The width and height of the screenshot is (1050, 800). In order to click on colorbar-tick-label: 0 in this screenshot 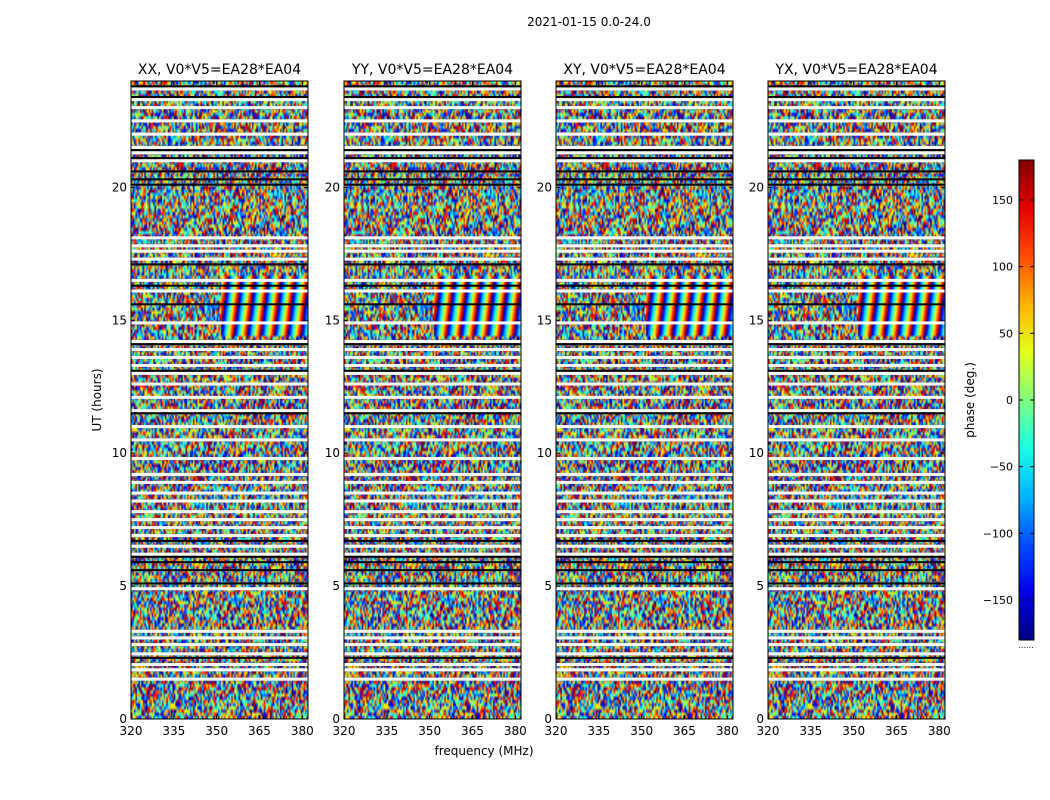, I will do `click(1009, 400)`.